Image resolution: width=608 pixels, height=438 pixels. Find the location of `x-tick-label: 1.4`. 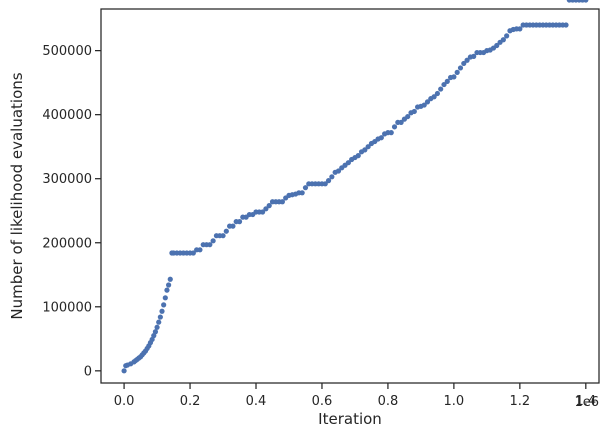

x-tick-label: 1.4 is located at coordinates (585, 401).